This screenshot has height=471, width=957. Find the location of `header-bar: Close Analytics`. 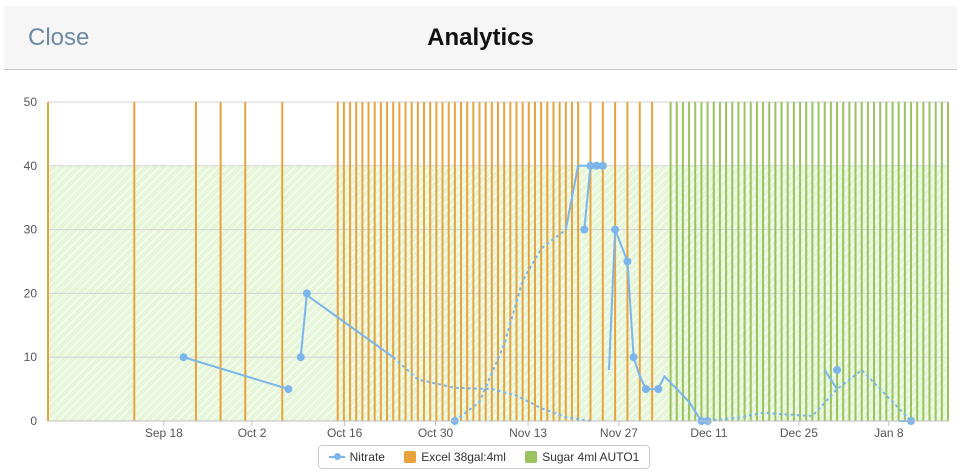

header-bar: Close Analytics is located at coordinates (480, 38).